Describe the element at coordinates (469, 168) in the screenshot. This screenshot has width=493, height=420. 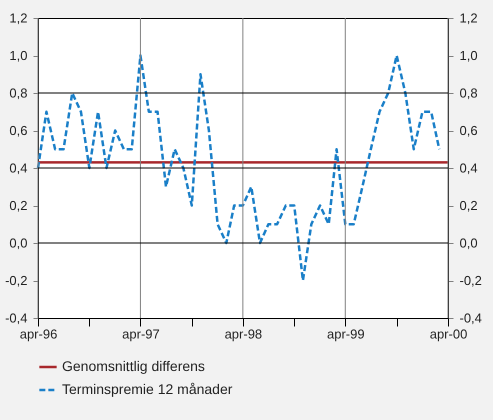
I see `y2-tick-label: 0,4` at that location.